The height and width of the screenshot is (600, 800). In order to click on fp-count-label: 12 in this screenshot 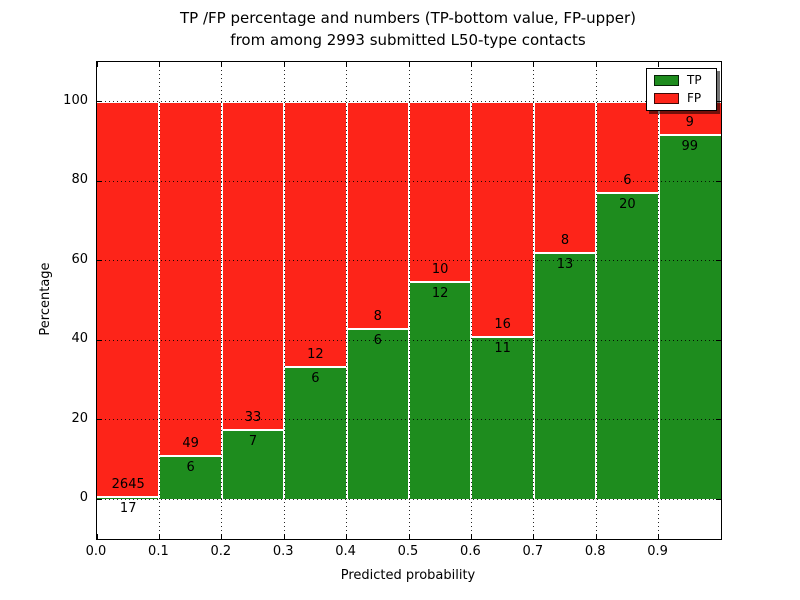, I will do `click(315, 354)`.